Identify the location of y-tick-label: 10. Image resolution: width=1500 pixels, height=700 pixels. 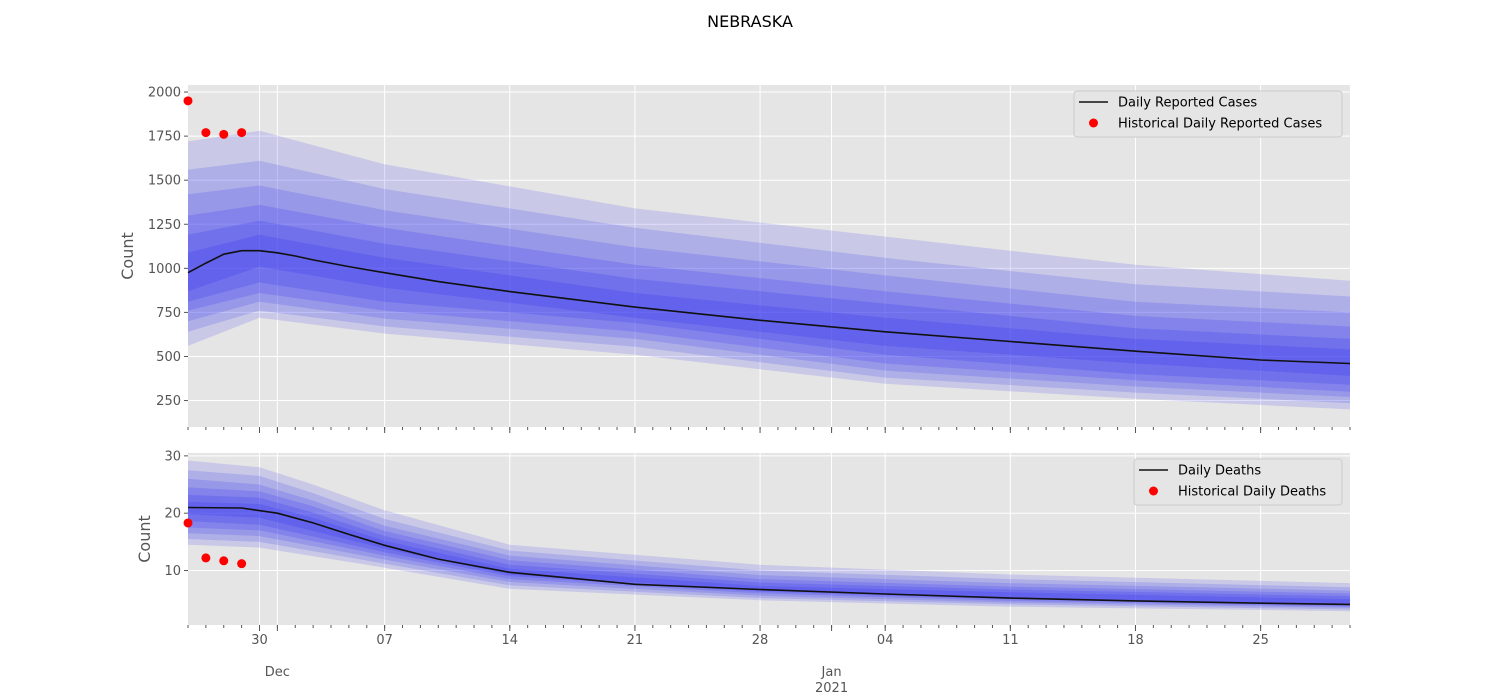
(172, 571).